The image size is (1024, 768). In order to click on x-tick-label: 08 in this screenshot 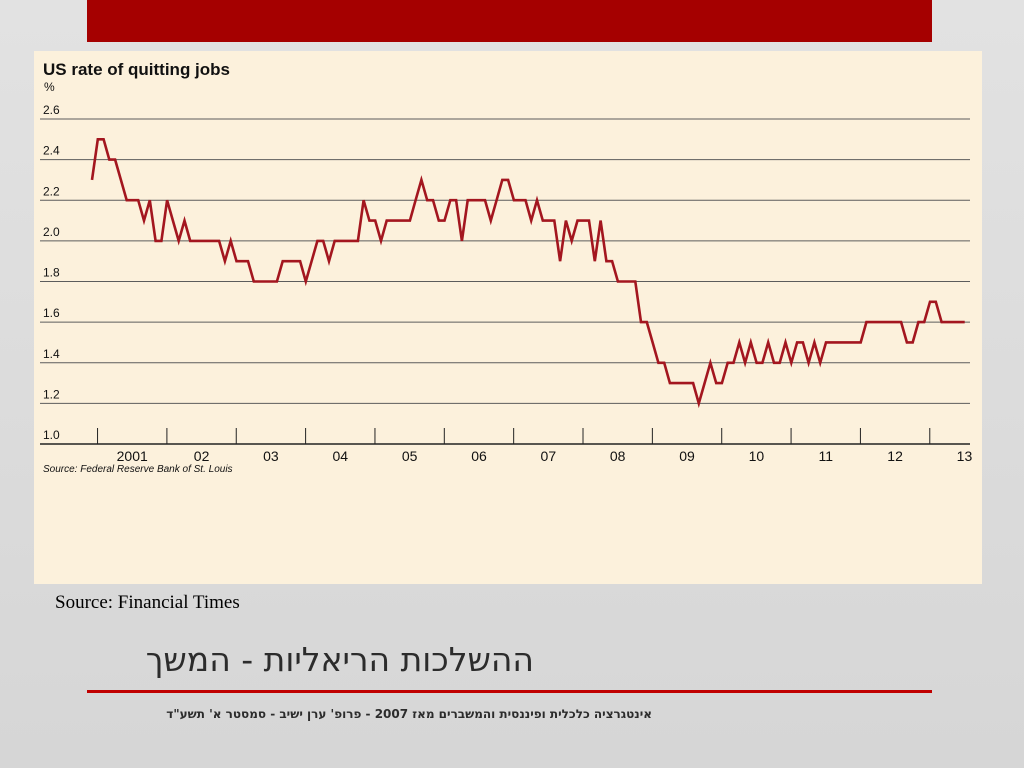, I will do `click(618, 456)`.